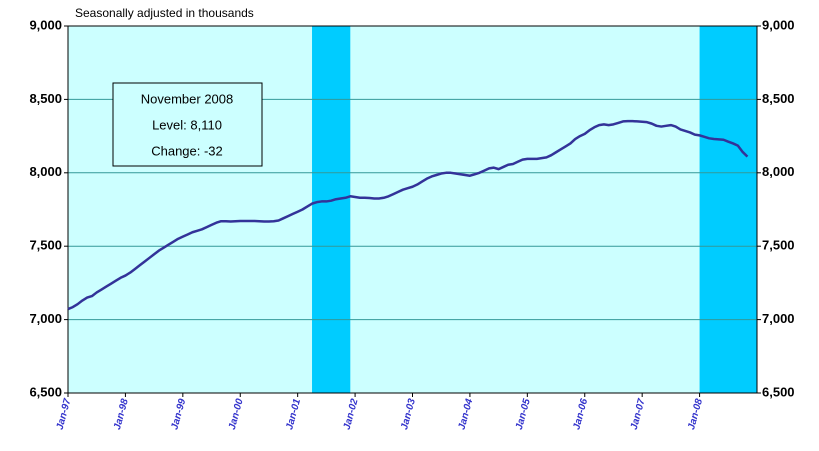 This screenshot has width=819, height=451. I want to click on y-tick-label: 7,000, so click(45, 318).